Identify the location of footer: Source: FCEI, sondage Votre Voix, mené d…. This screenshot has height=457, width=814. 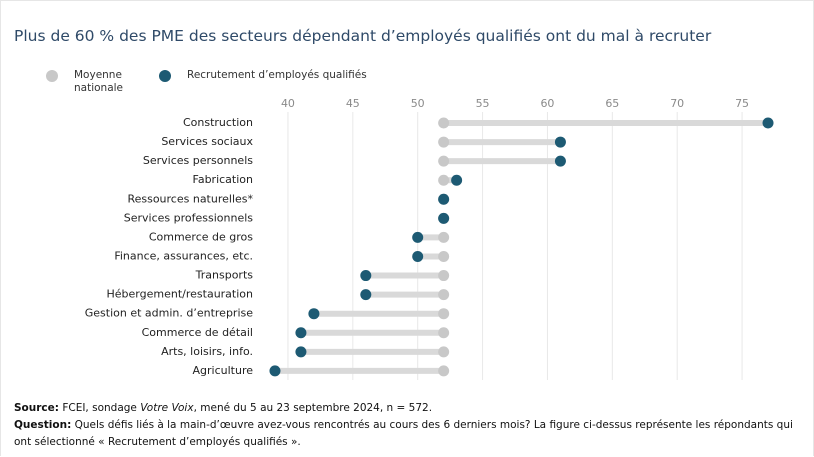
(409, 425).